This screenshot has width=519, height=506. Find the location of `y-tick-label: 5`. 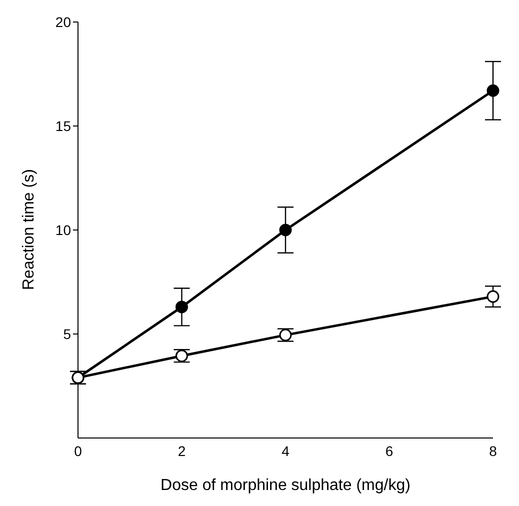

y-tick-label: 5 is located at coordinates (67, 334).